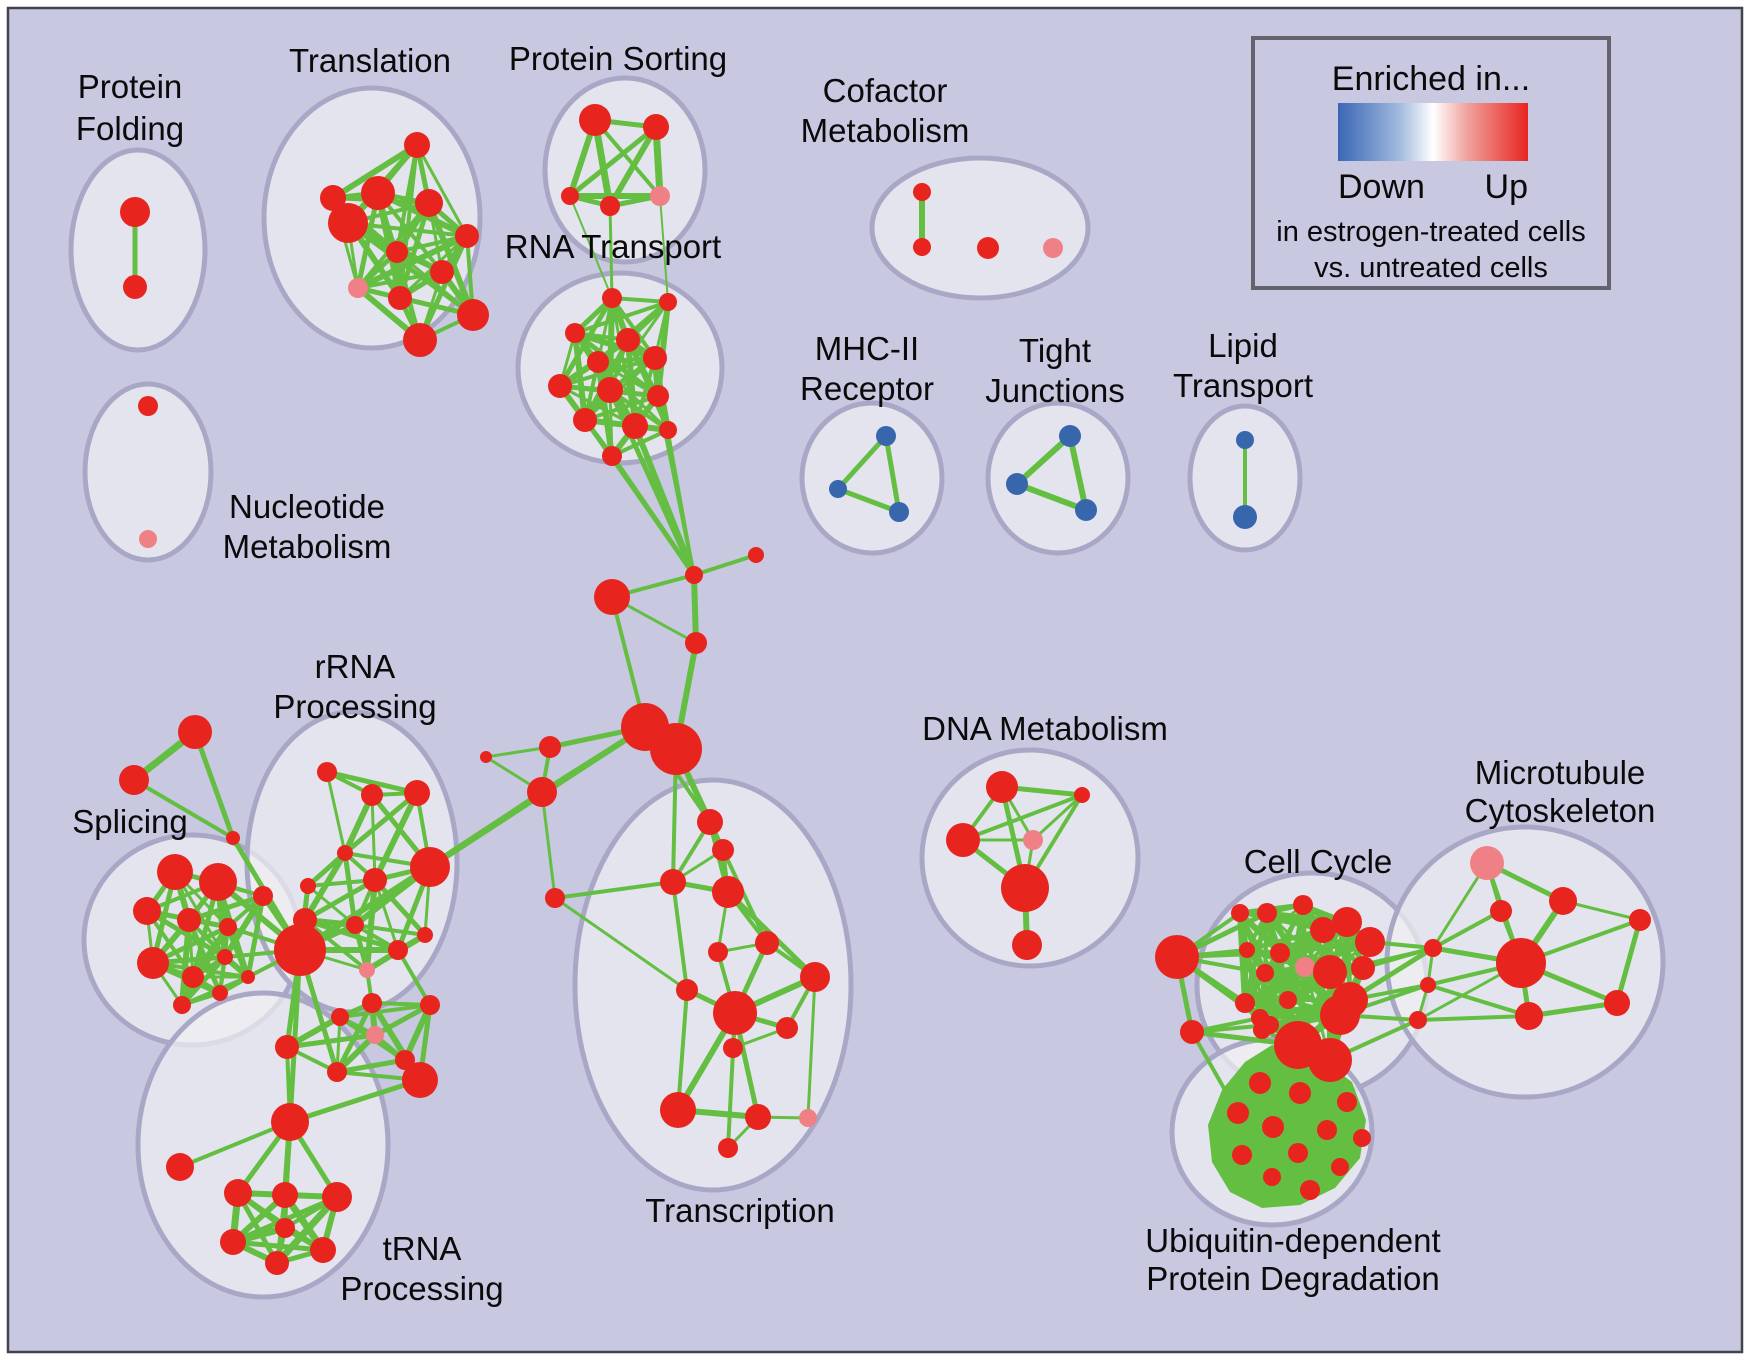 The width and height of the screenshot is (1750, 1360). What do you see at coordinates (1086, 510) in the screenshot?
I see `node-TJ3` at bounding box center [1086, 510].